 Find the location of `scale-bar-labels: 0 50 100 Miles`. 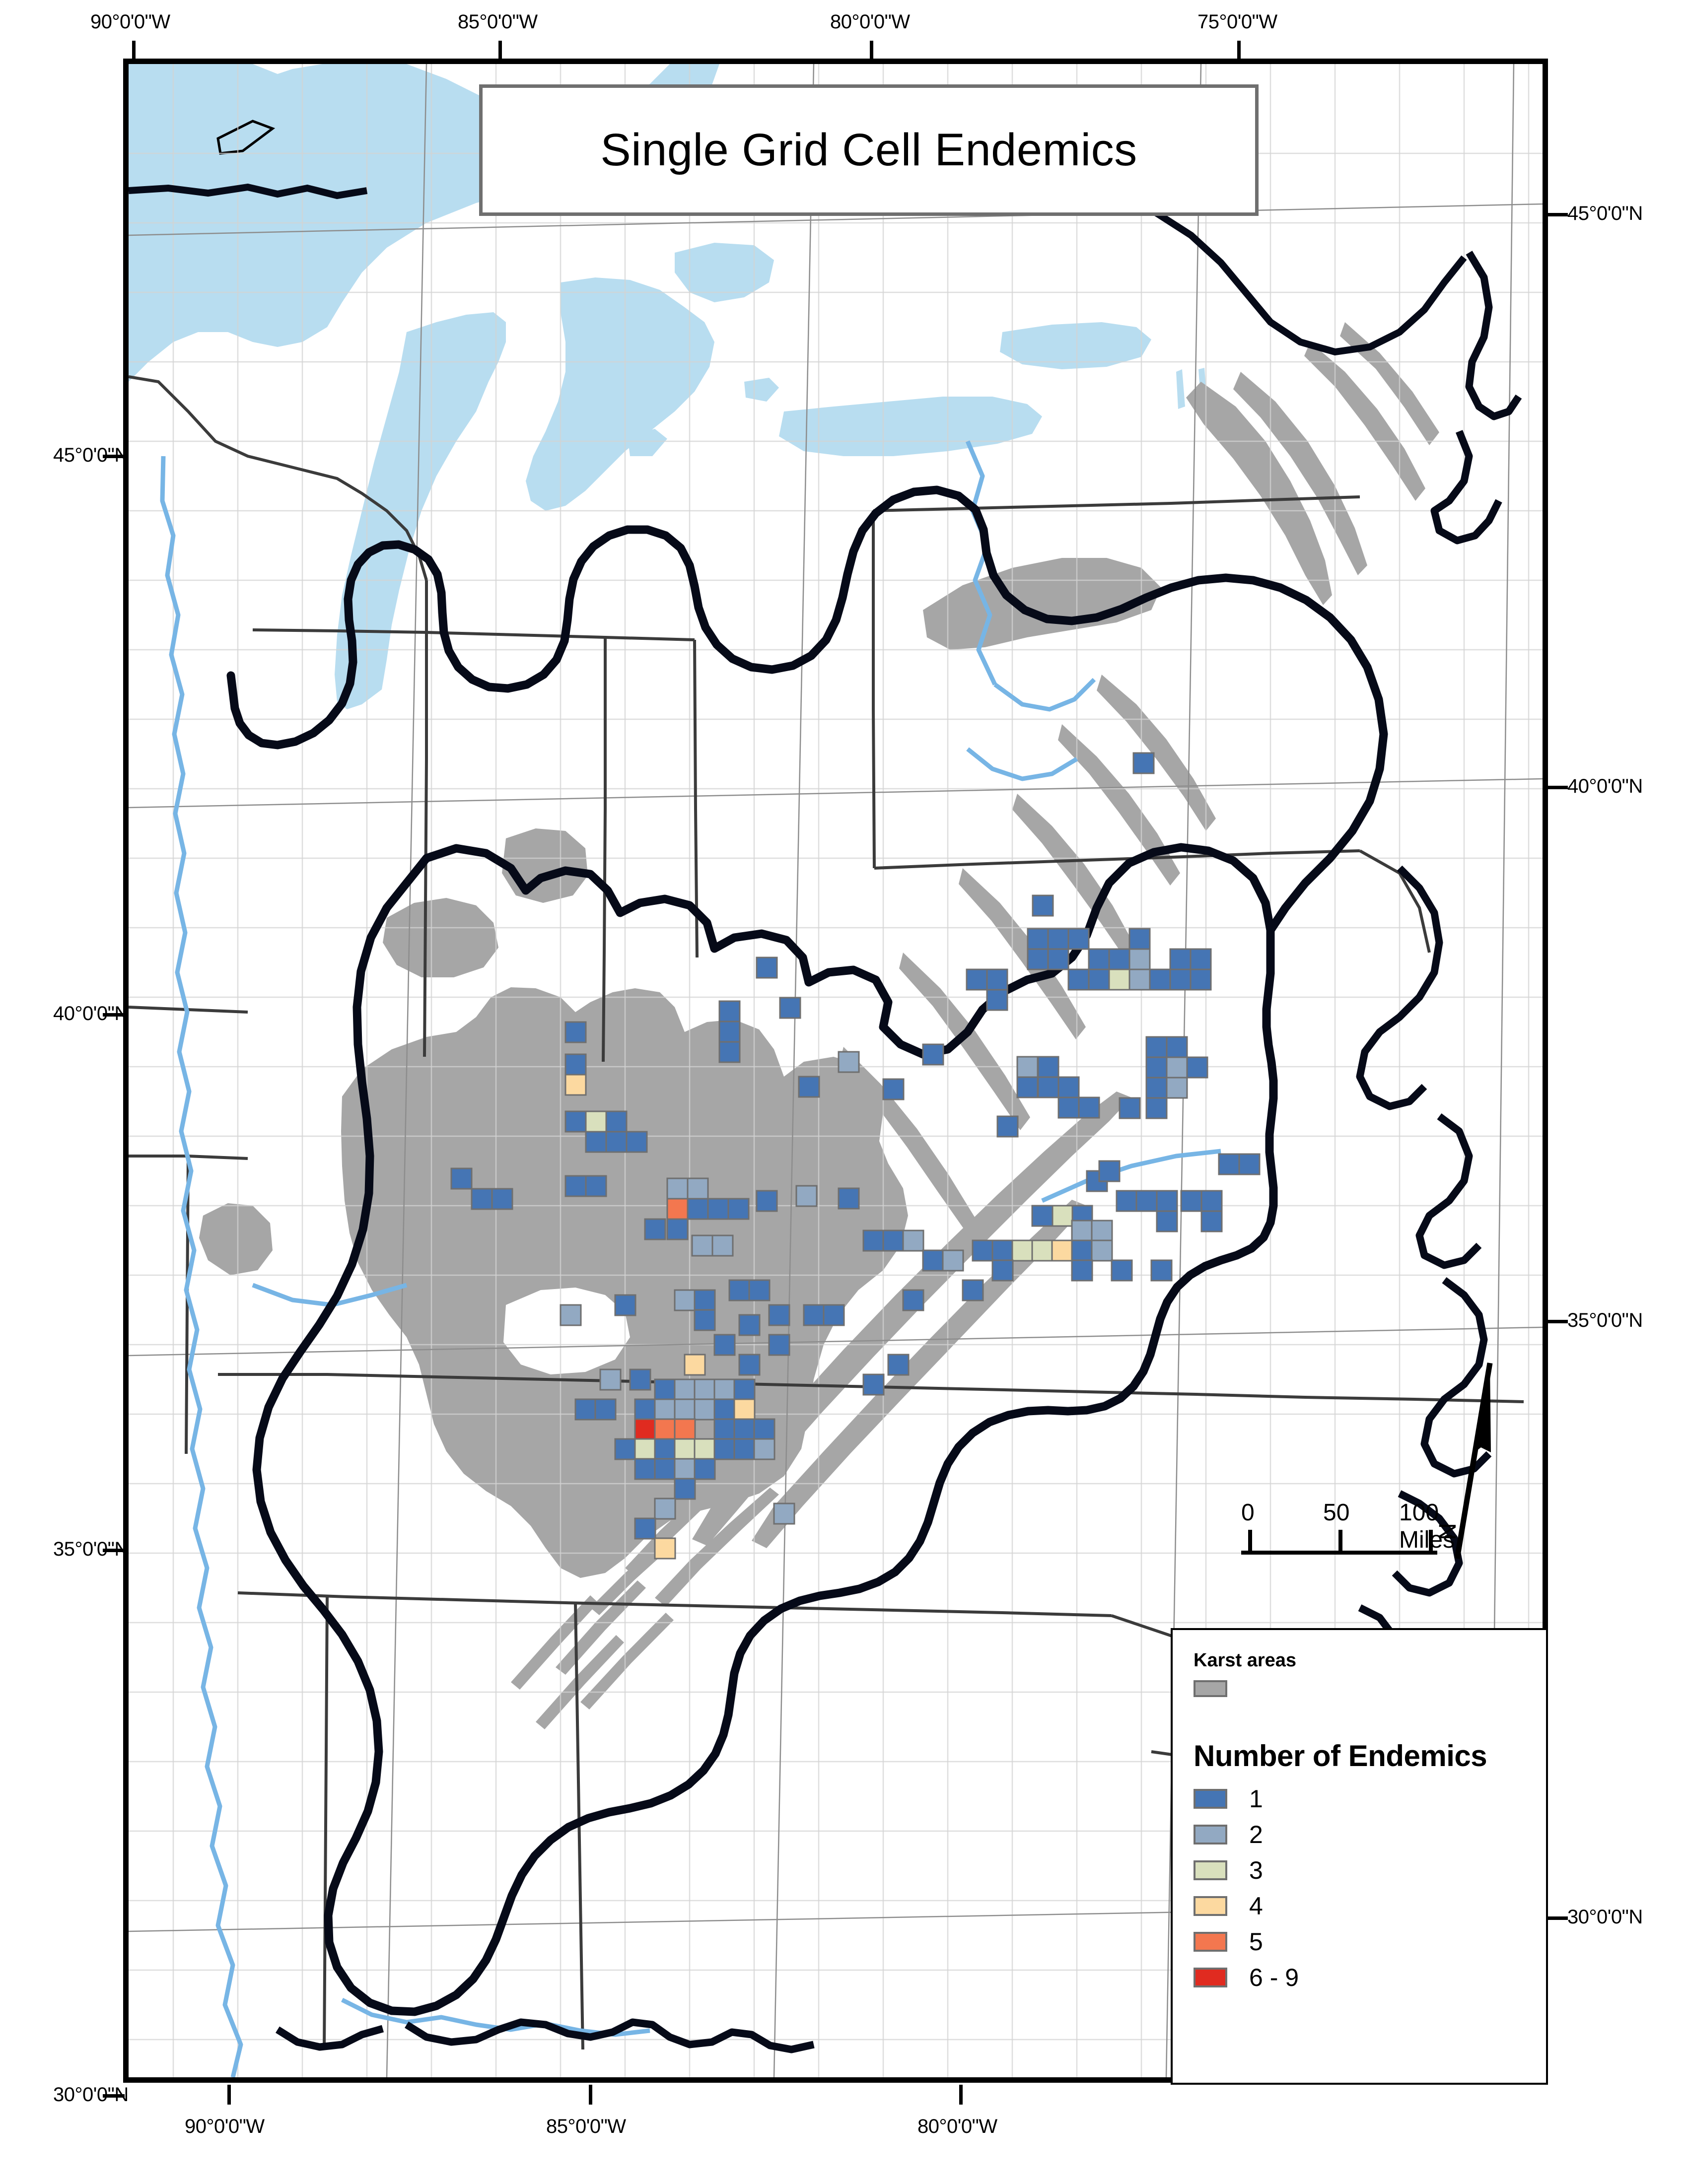

scale-bar-labels: 0 50 100 Miles is located at coordinates (1370, 1526).